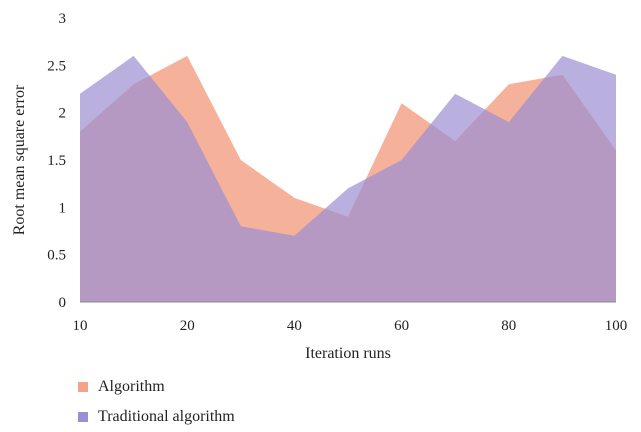  Describe the element at coordinates (348, 353) in the screenshot. I see `x-axis-title: Iteration runs` at that location.